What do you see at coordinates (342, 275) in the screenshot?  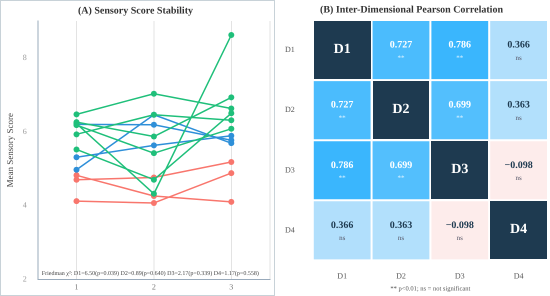 I see `x-tick-label: D1` at bounding box center [342, 275].